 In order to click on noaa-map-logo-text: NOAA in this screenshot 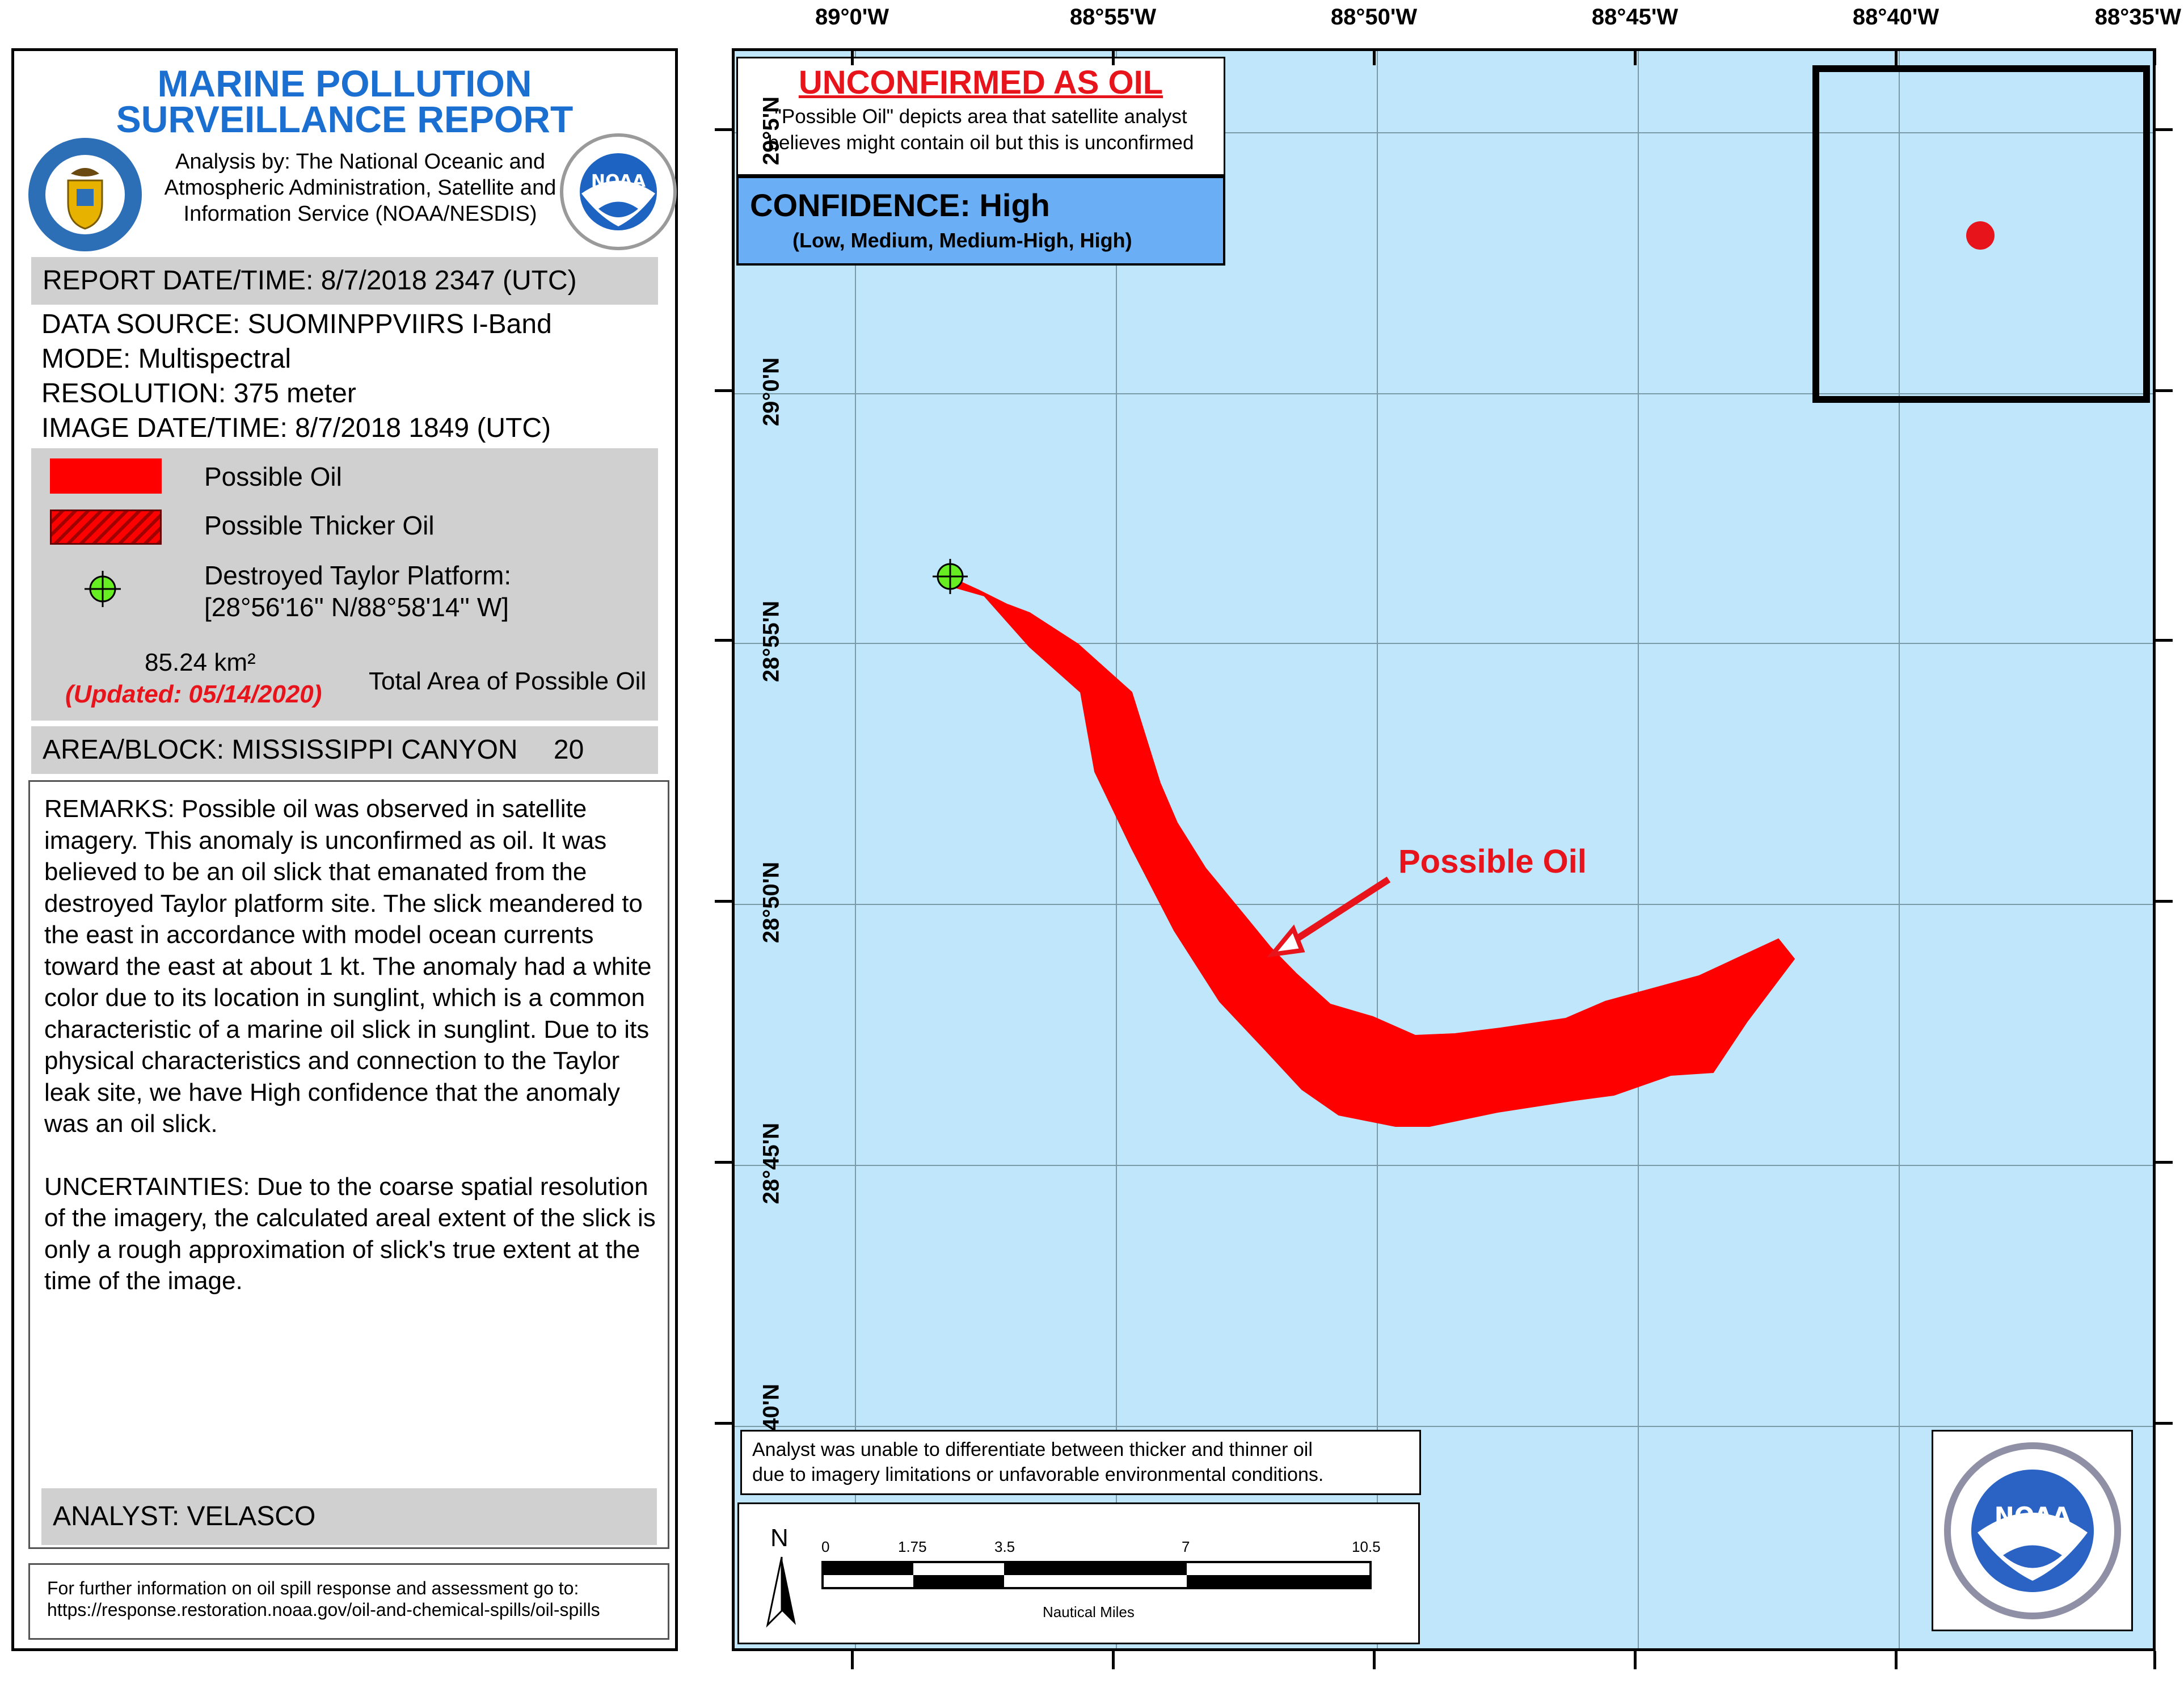, I will do `click(2033, 1516)`.